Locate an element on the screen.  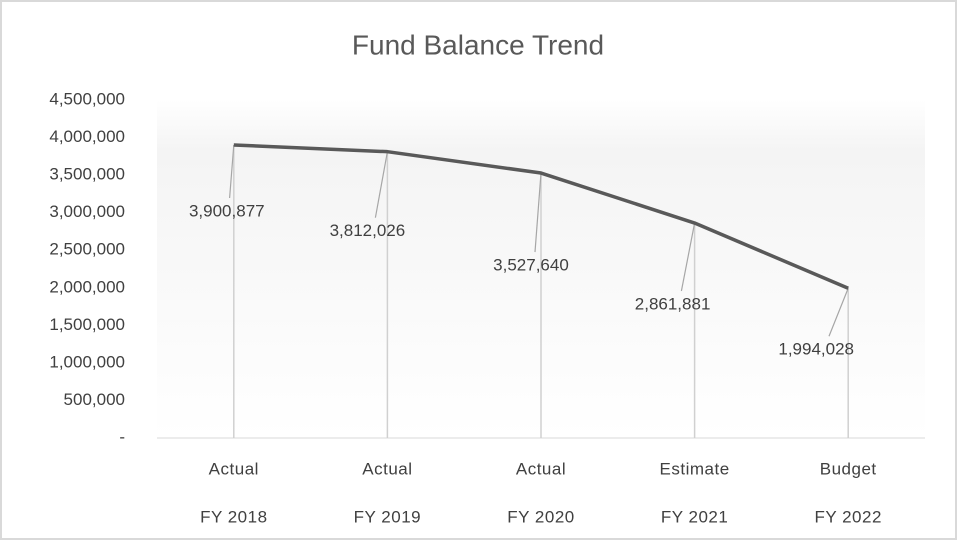
y-tick-label: 500,000 is located at coordinates (94, 399).